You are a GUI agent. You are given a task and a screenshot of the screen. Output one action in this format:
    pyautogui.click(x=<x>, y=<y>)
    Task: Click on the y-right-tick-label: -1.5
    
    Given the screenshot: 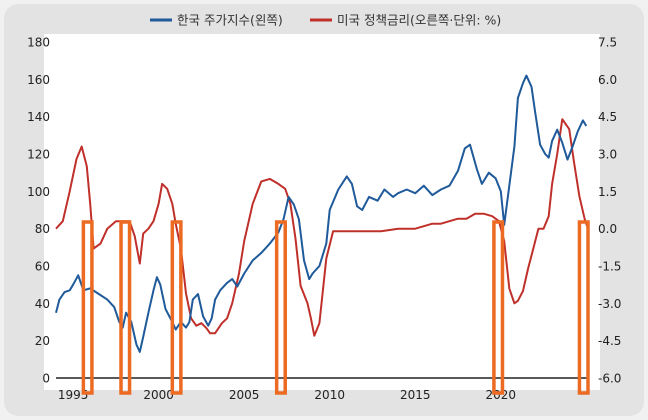 What is the action you would take?
    pyautogui.click(x=609, y=267)
    